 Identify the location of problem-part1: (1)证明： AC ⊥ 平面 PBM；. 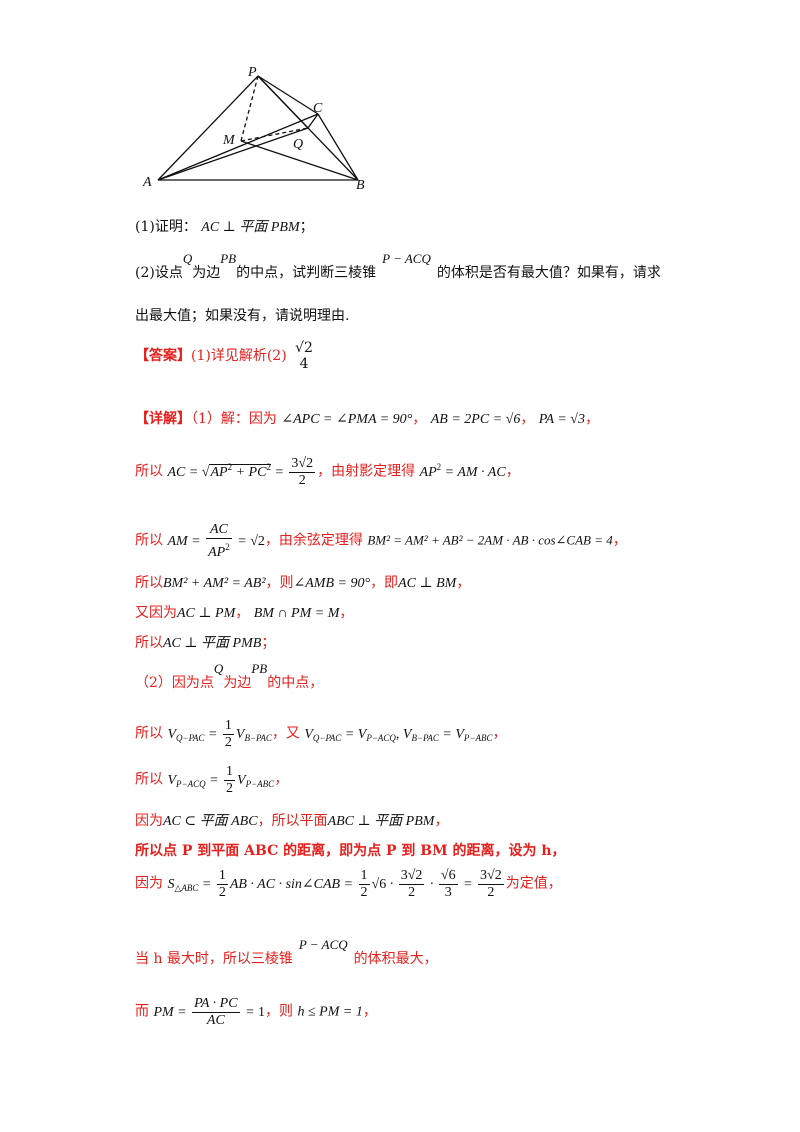
(224, 227).